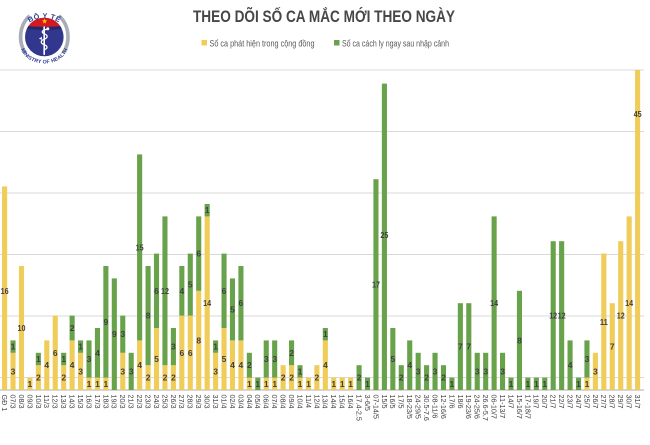  What do you see at coordinates (44, 17) in the screenshot?
I see `svg-text: BỘ Y TẾ` at bounding box center [44, 17].